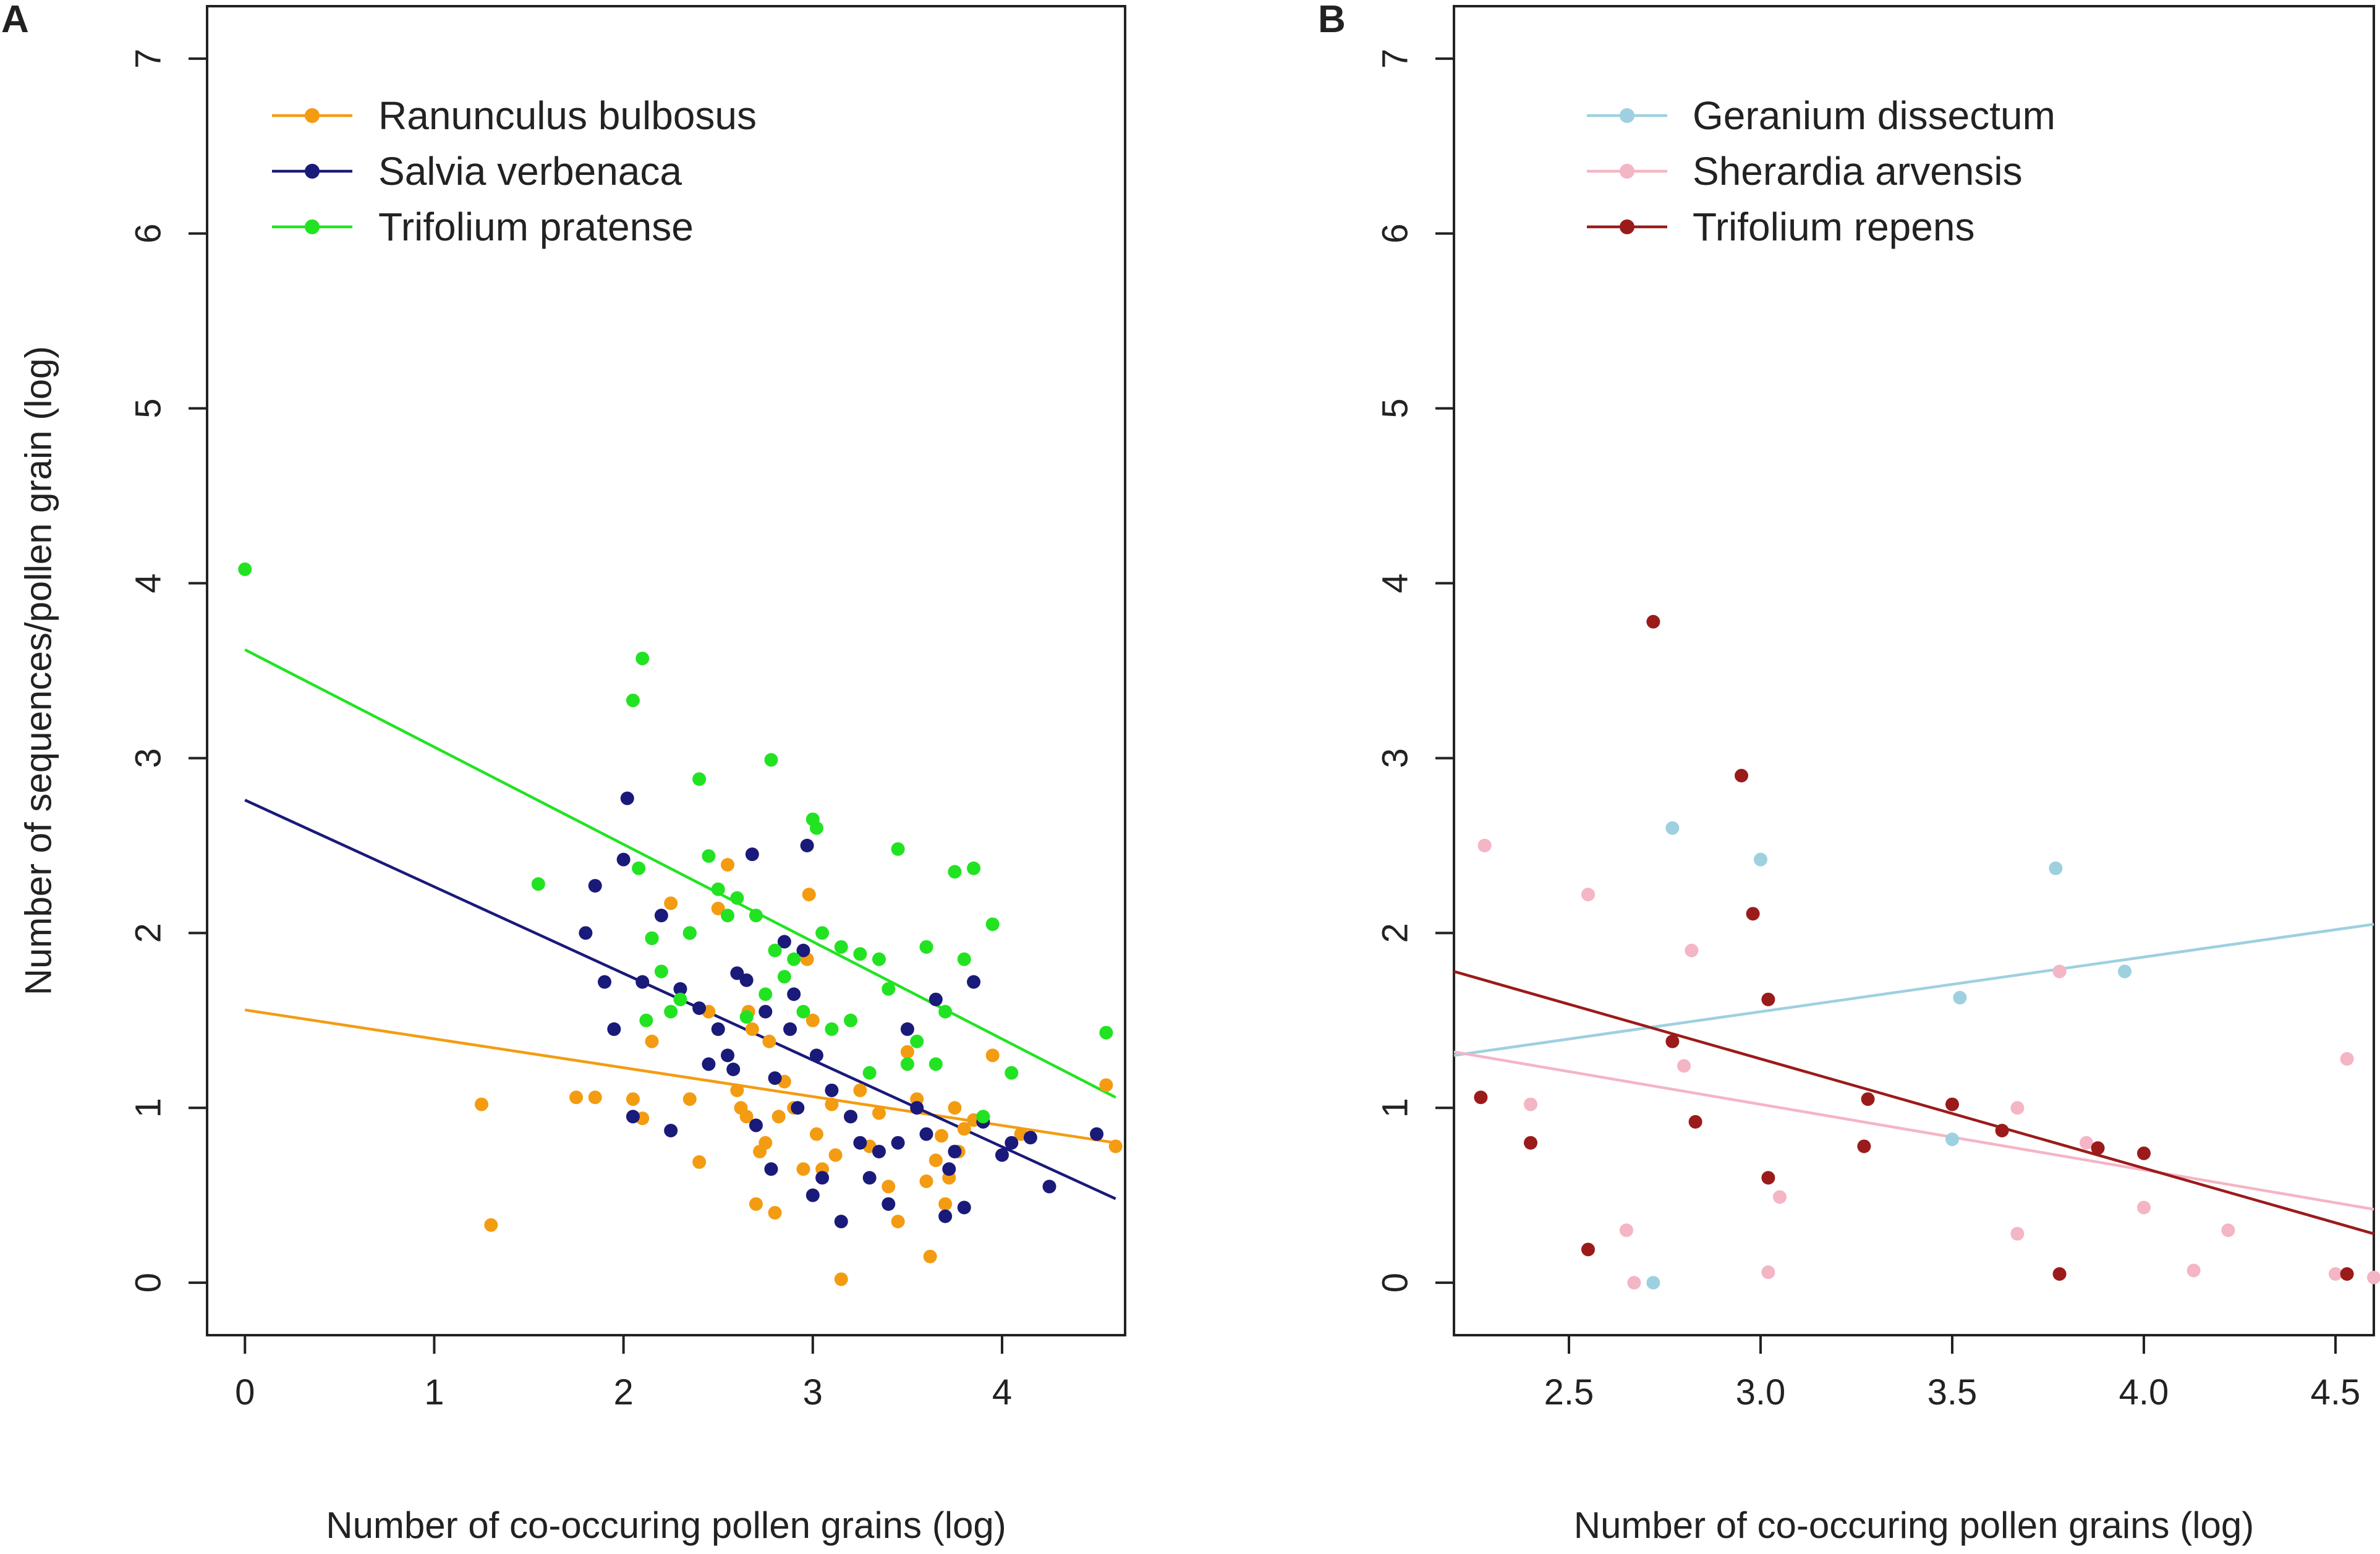  What do you see at coordinates (623, 1392) in the screenshot?
I see `a-x-tick-label-2: 2` at bounding box center [623, 1392].